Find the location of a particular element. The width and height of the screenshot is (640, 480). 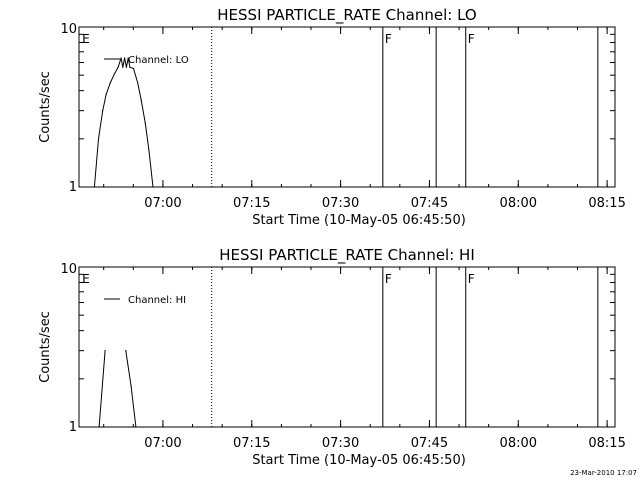

chart-title: HESSI PARTICLE_RATE Channel: LO is located at coordinates (346, 15).